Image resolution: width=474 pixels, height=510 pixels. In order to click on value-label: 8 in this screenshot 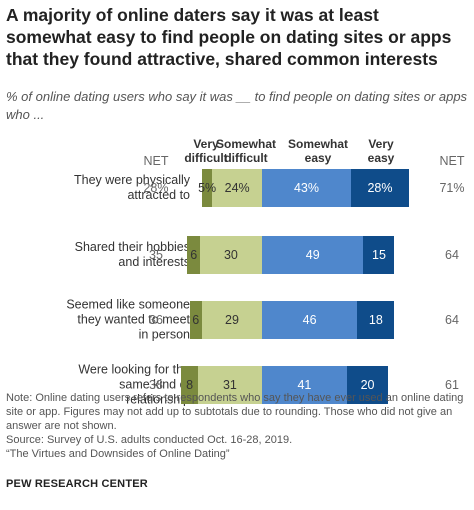, I will do `click(190, 385)`.